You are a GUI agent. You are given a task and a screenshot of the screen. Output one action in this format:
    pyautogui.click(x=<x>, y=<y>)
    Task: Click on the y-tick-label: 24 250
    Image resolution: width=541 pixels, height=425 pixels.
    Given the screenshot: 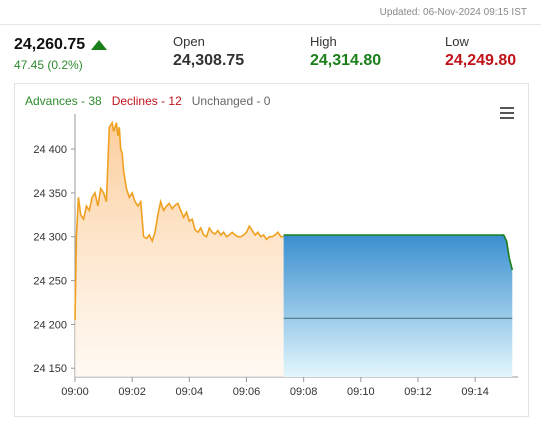 What is the action you would take?
    pyautogui.click(x=50, y=282)
    